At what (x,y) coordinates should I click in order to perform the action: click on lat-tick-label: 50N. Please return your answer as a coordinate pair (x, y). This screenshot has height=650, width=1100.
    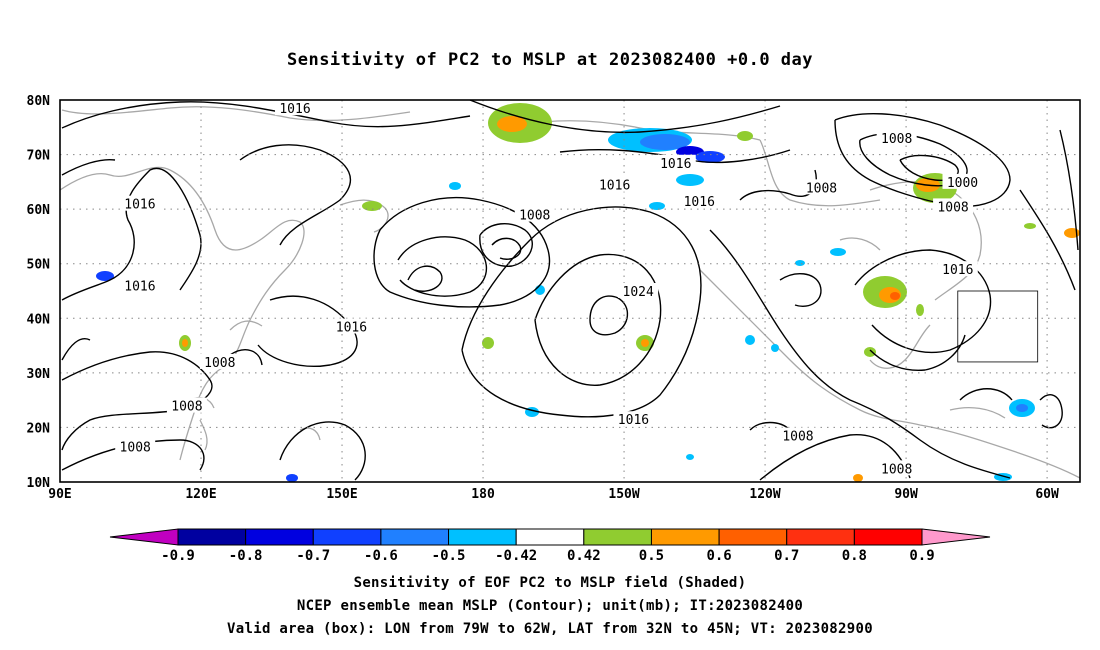
    Looking at the image, I should click on (39, 265).